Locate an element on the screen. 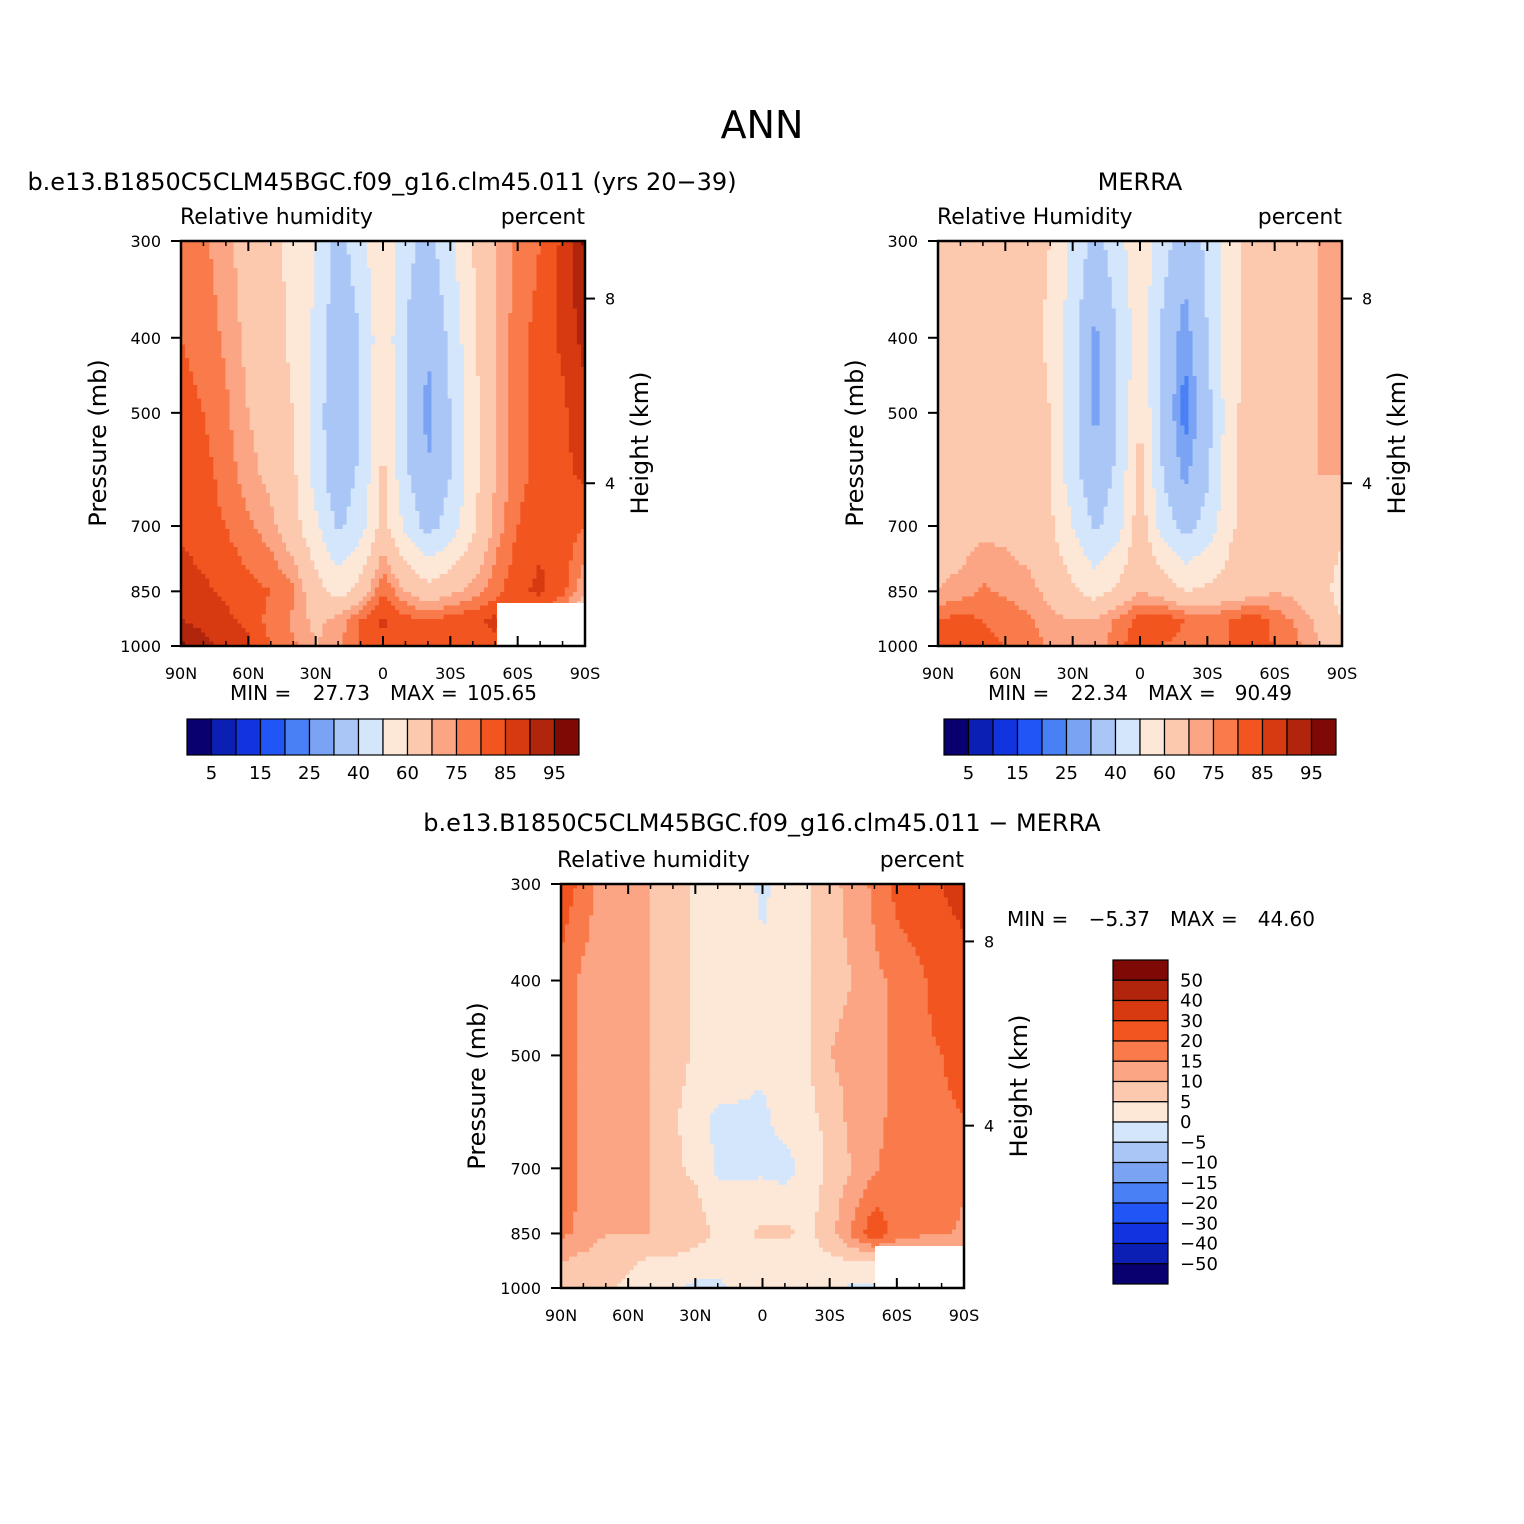  contour-plot is located at coordinates (383, 444).